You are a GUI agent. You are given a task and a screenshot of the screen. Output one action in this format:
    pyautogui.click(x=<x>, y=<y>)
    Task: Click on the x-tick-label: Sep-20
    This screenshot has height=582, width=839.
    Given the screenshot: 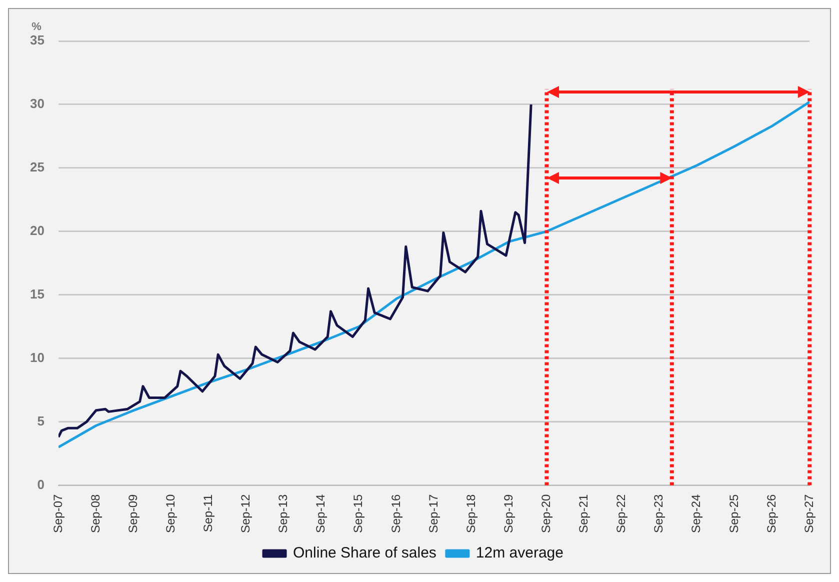 What is the action you would take?
    pyautogui.click(x=546, y=514)
    